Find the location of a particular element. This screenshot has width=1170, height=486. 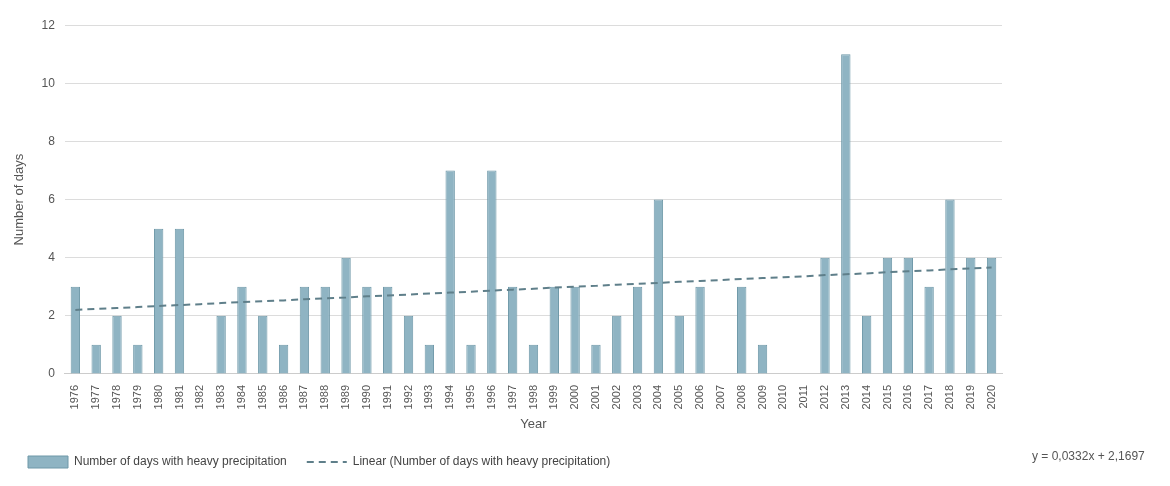

y-tick-label: 6 is located at coordinates (52, 198).